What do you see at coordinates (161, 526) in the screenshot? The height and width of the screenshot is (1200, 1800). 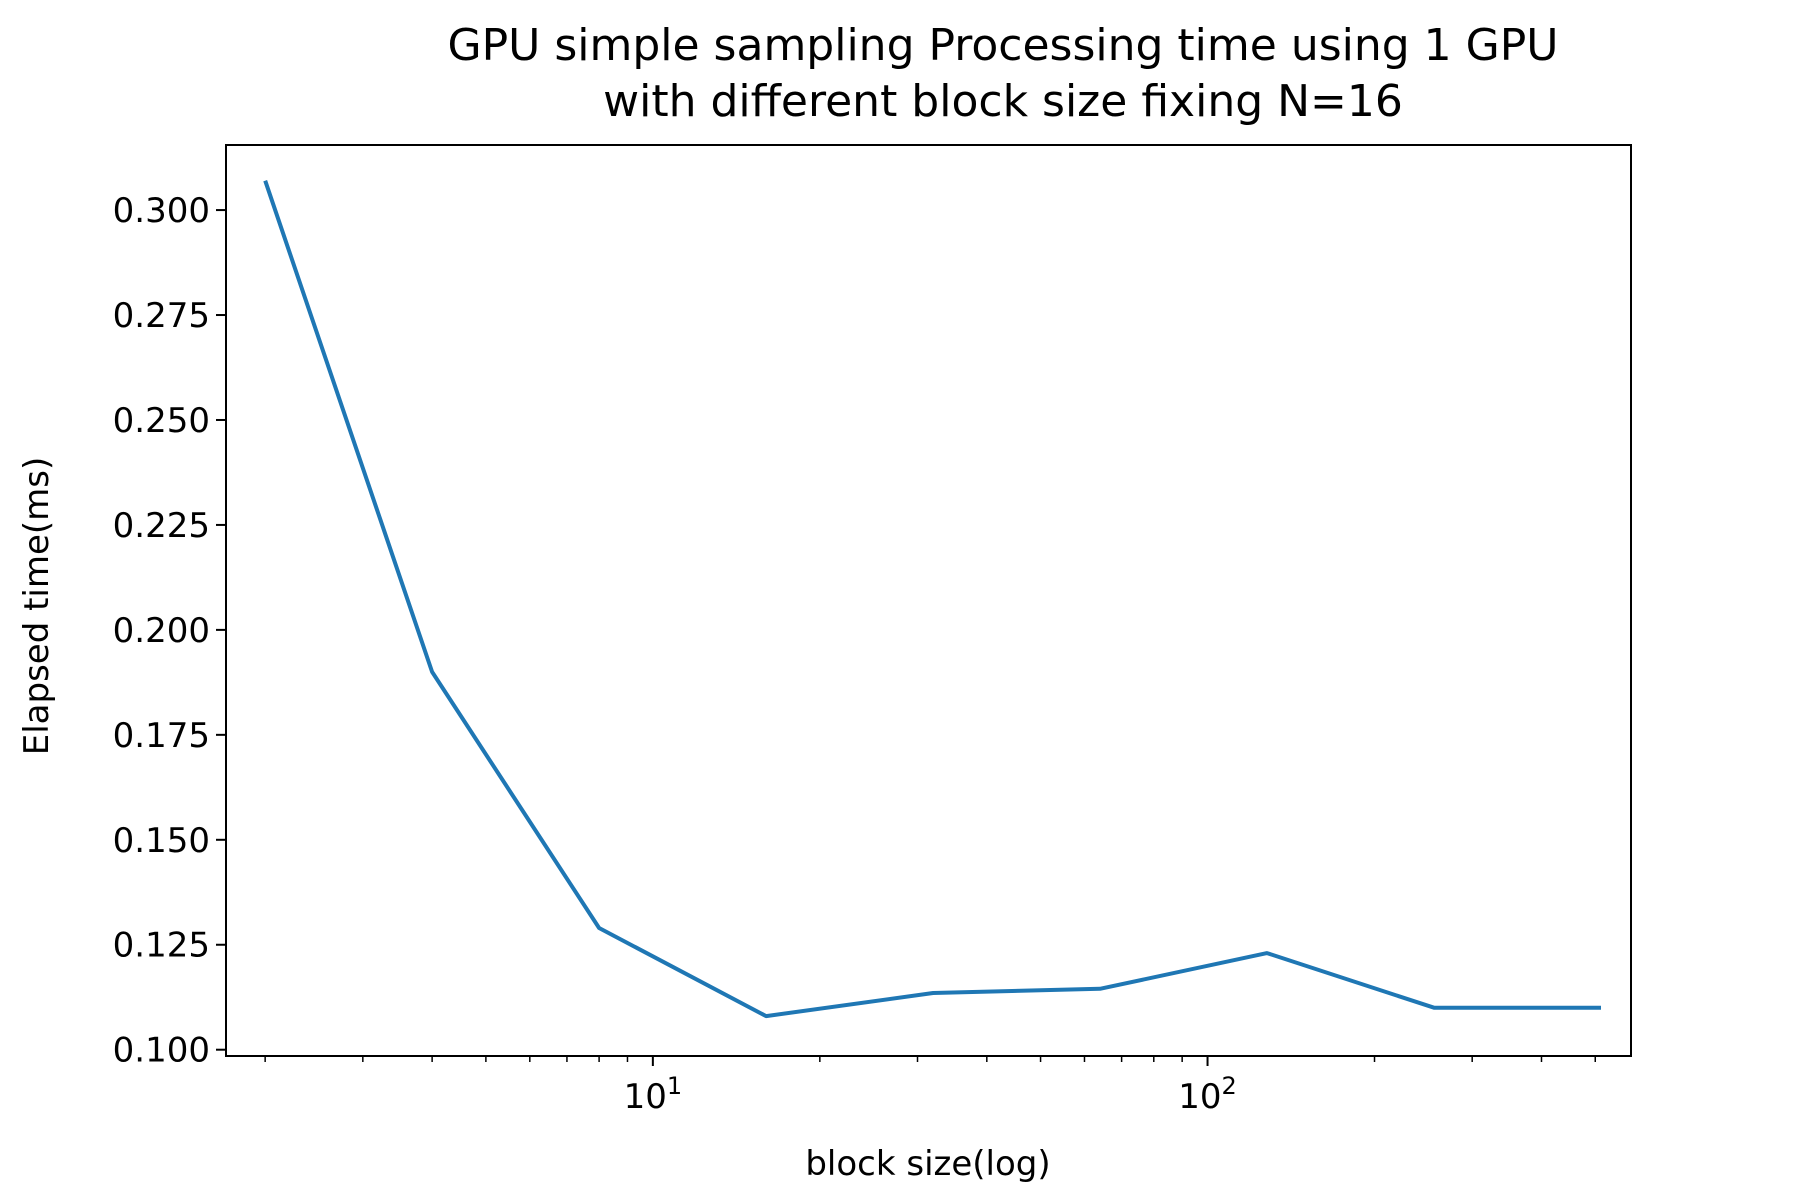 I see `y-tick-label: 0.225` at bounding box center [161, 526].